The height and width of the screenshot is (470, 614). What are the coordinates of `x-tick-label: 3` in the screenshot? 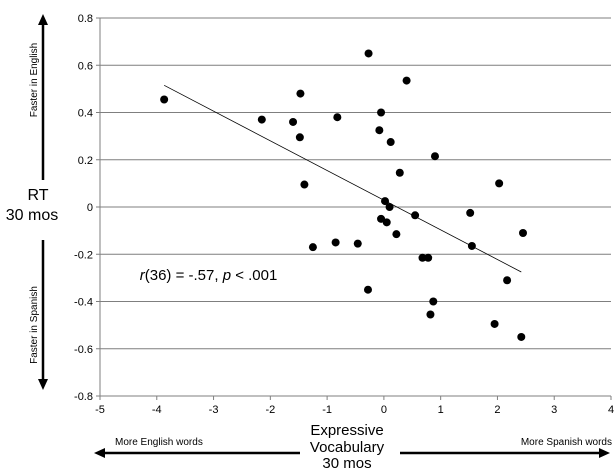 It's located at (554, 410).